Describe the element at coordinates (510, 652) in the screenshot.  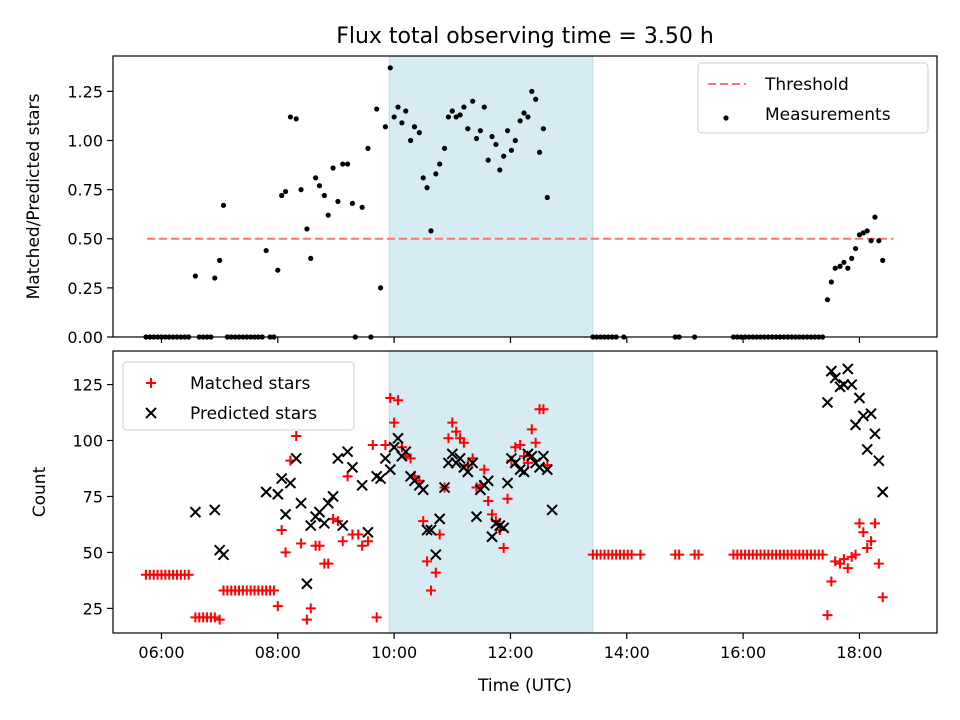
I see `x-tick-label: 12:00` at that location.